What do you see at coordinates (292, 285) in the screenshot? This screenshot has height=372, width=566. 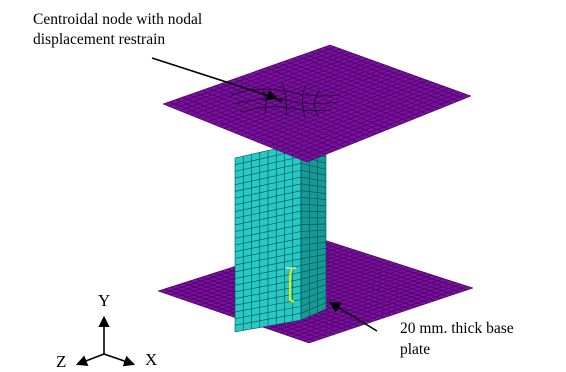 I see `support-marker` at bounding box center [292, 285].